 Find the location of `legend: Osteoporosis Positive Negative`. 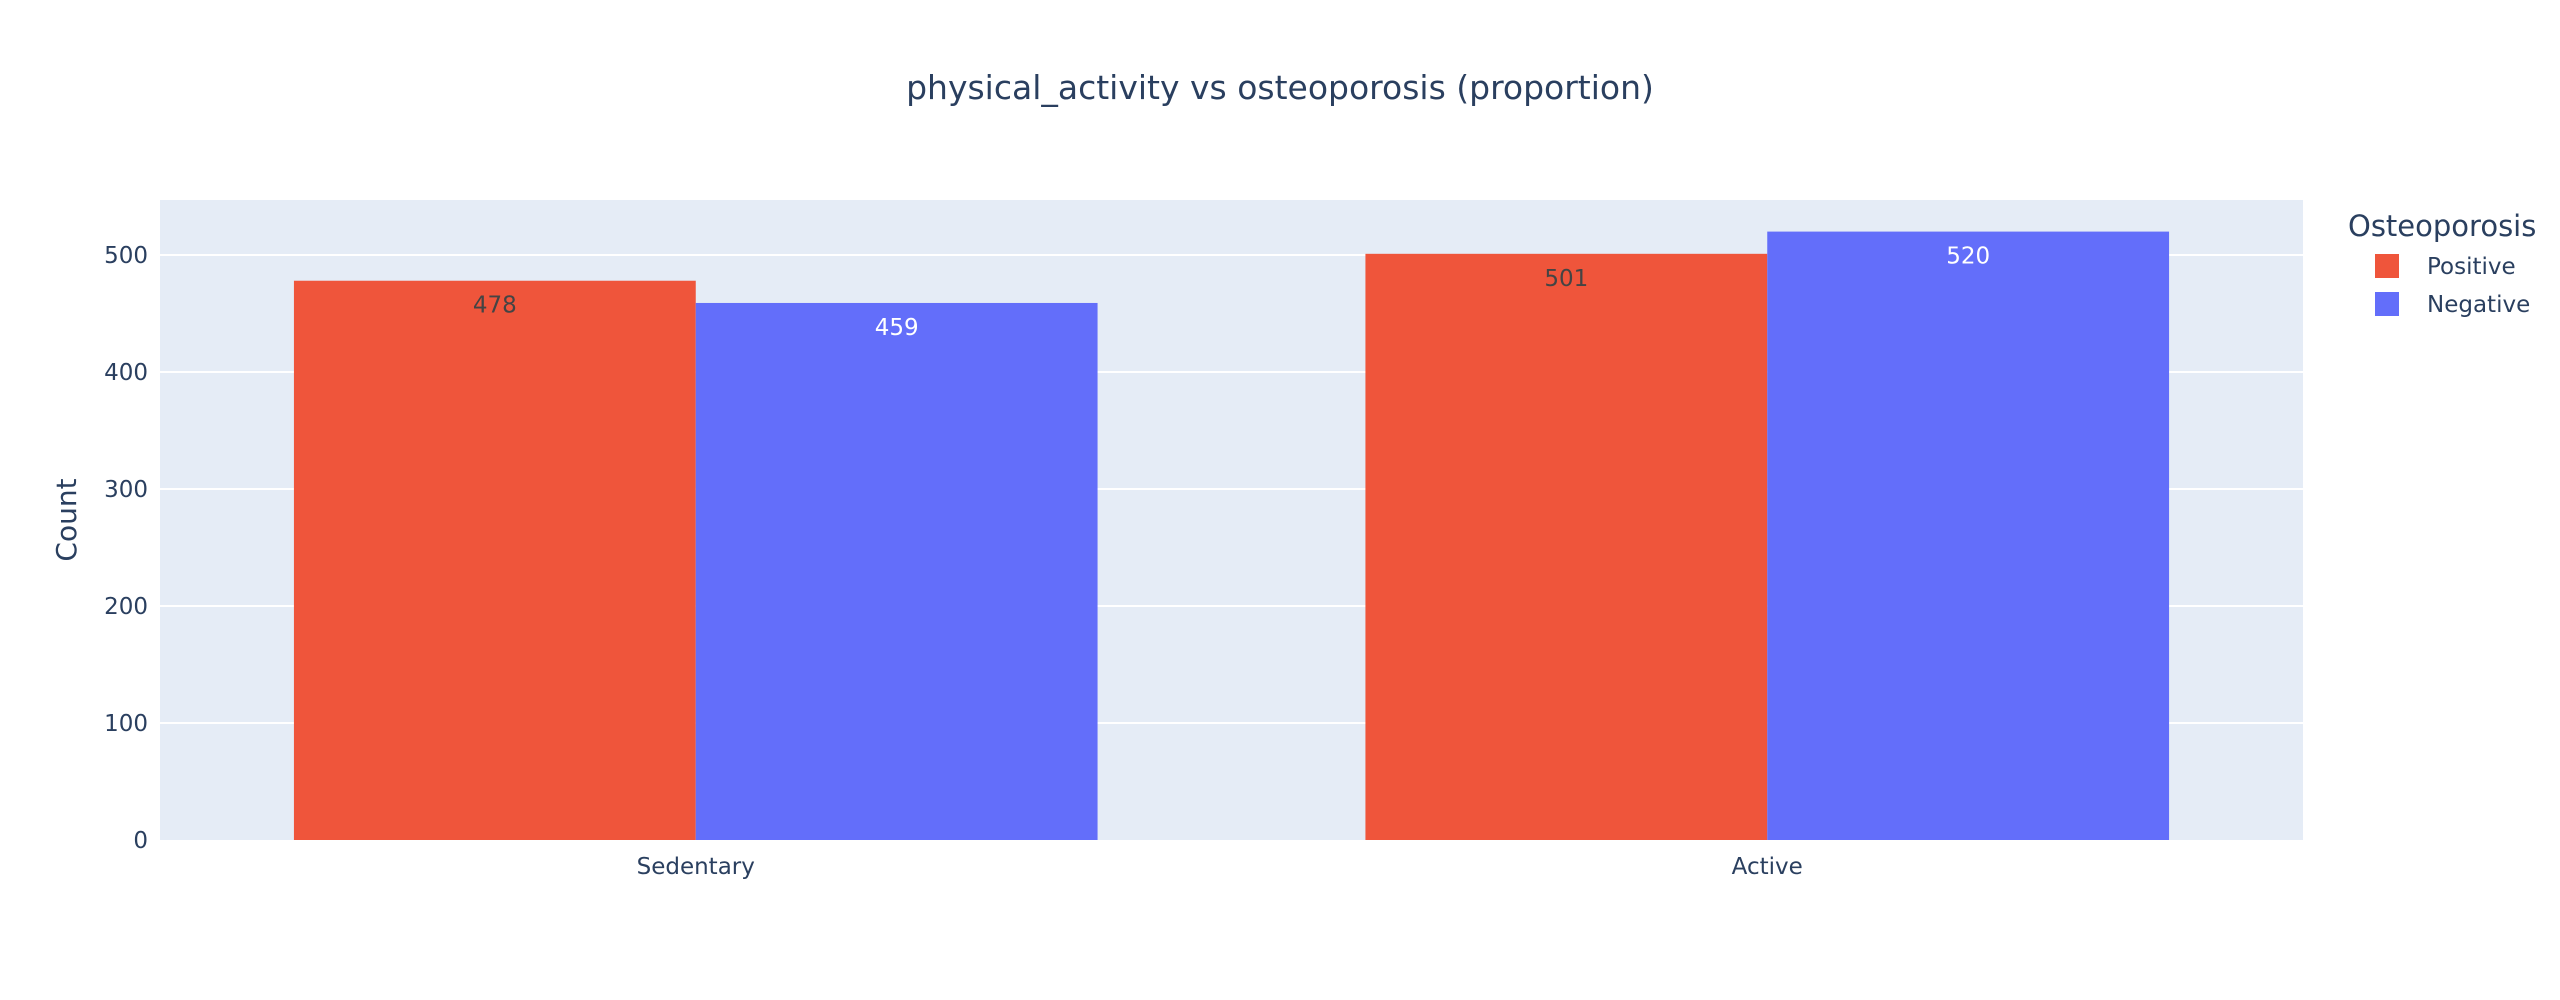

legend: Osteoporosis Positive Negative is located at coordinates (2442, 263).